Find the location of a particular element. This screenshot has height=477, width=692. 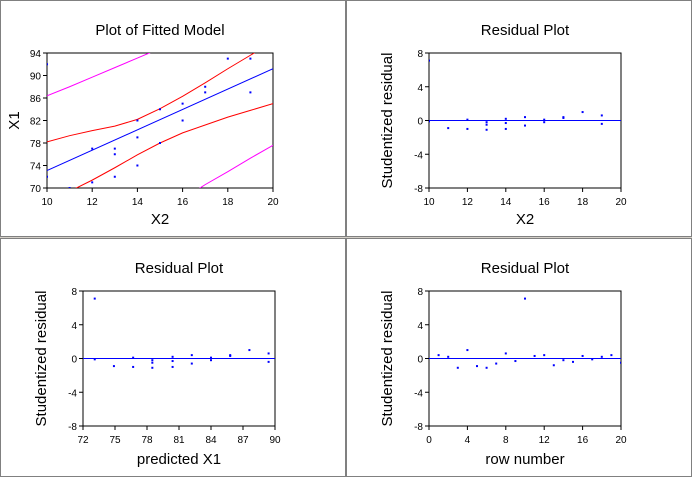

y-tick-label: 94 is located at coordinates (36, 54).